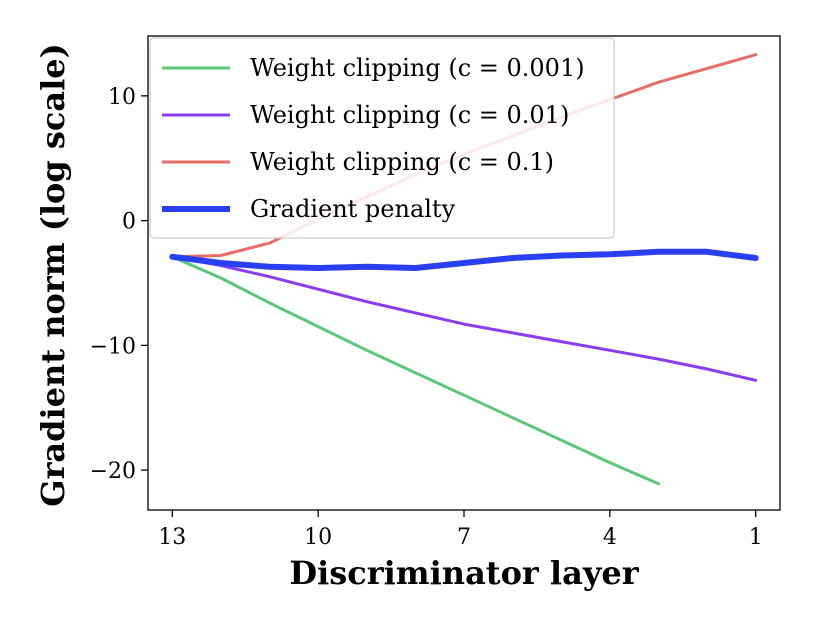  I want to click on x-tick-label: 7, so click(464, 537).